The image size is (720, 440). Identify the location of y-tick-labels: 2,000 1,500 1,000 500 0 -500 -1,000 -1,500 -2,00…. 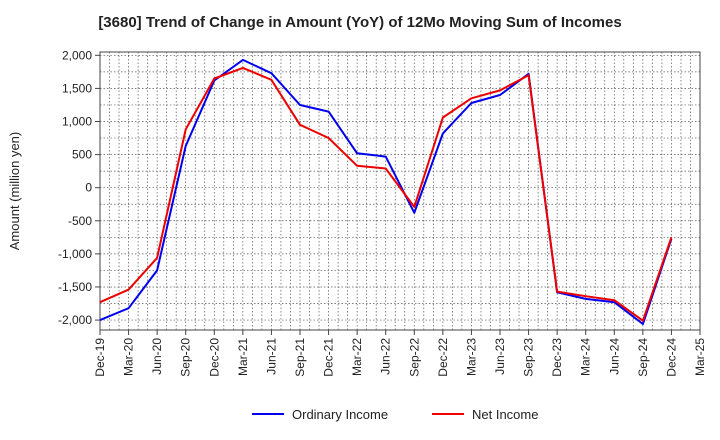
(79, 187).